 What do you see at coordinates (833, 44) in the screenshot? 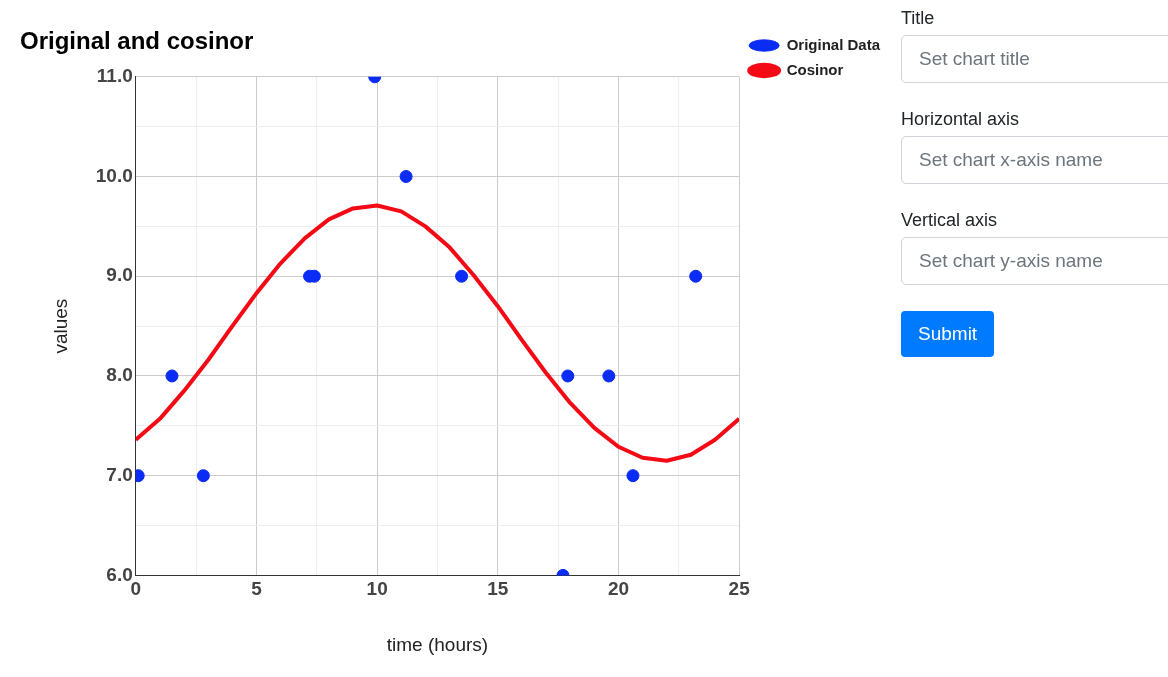
I see `legend-label: Original Data` at bounding box center [833, 44].